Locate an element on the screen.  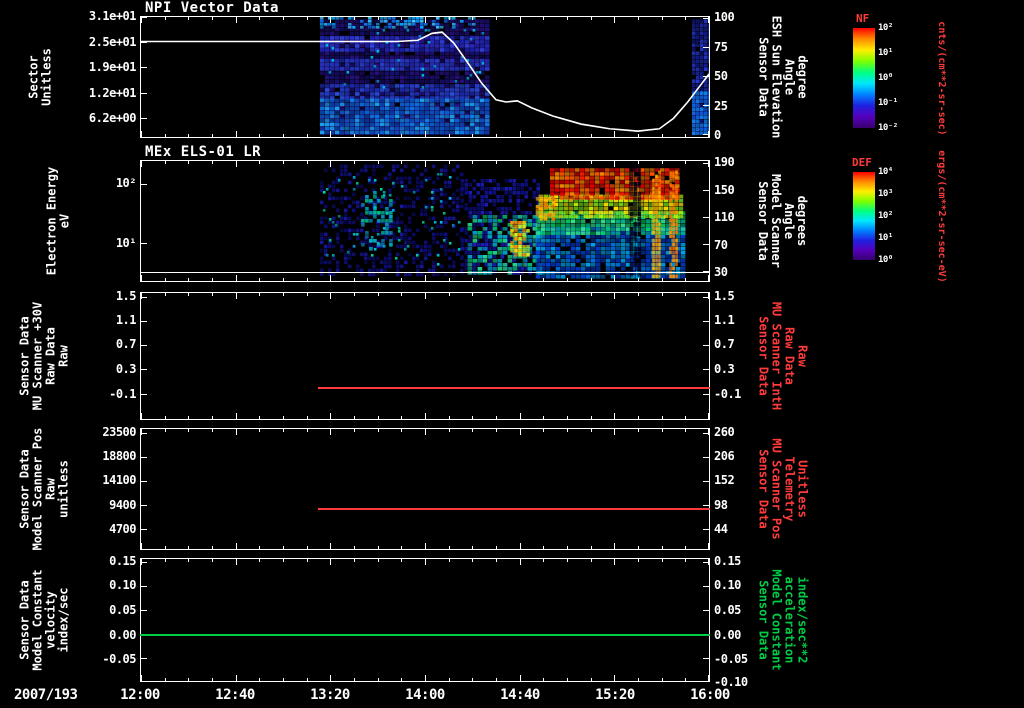
y-tick-label-right: 110 is located at coordinates (724, 217).